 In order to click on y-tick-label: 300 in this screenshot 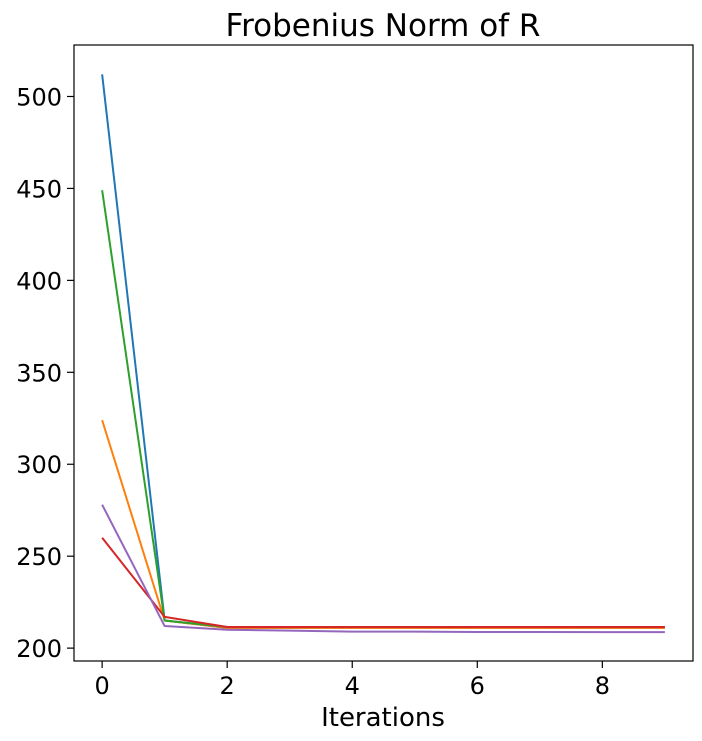, I will do `click(39, 465)`.